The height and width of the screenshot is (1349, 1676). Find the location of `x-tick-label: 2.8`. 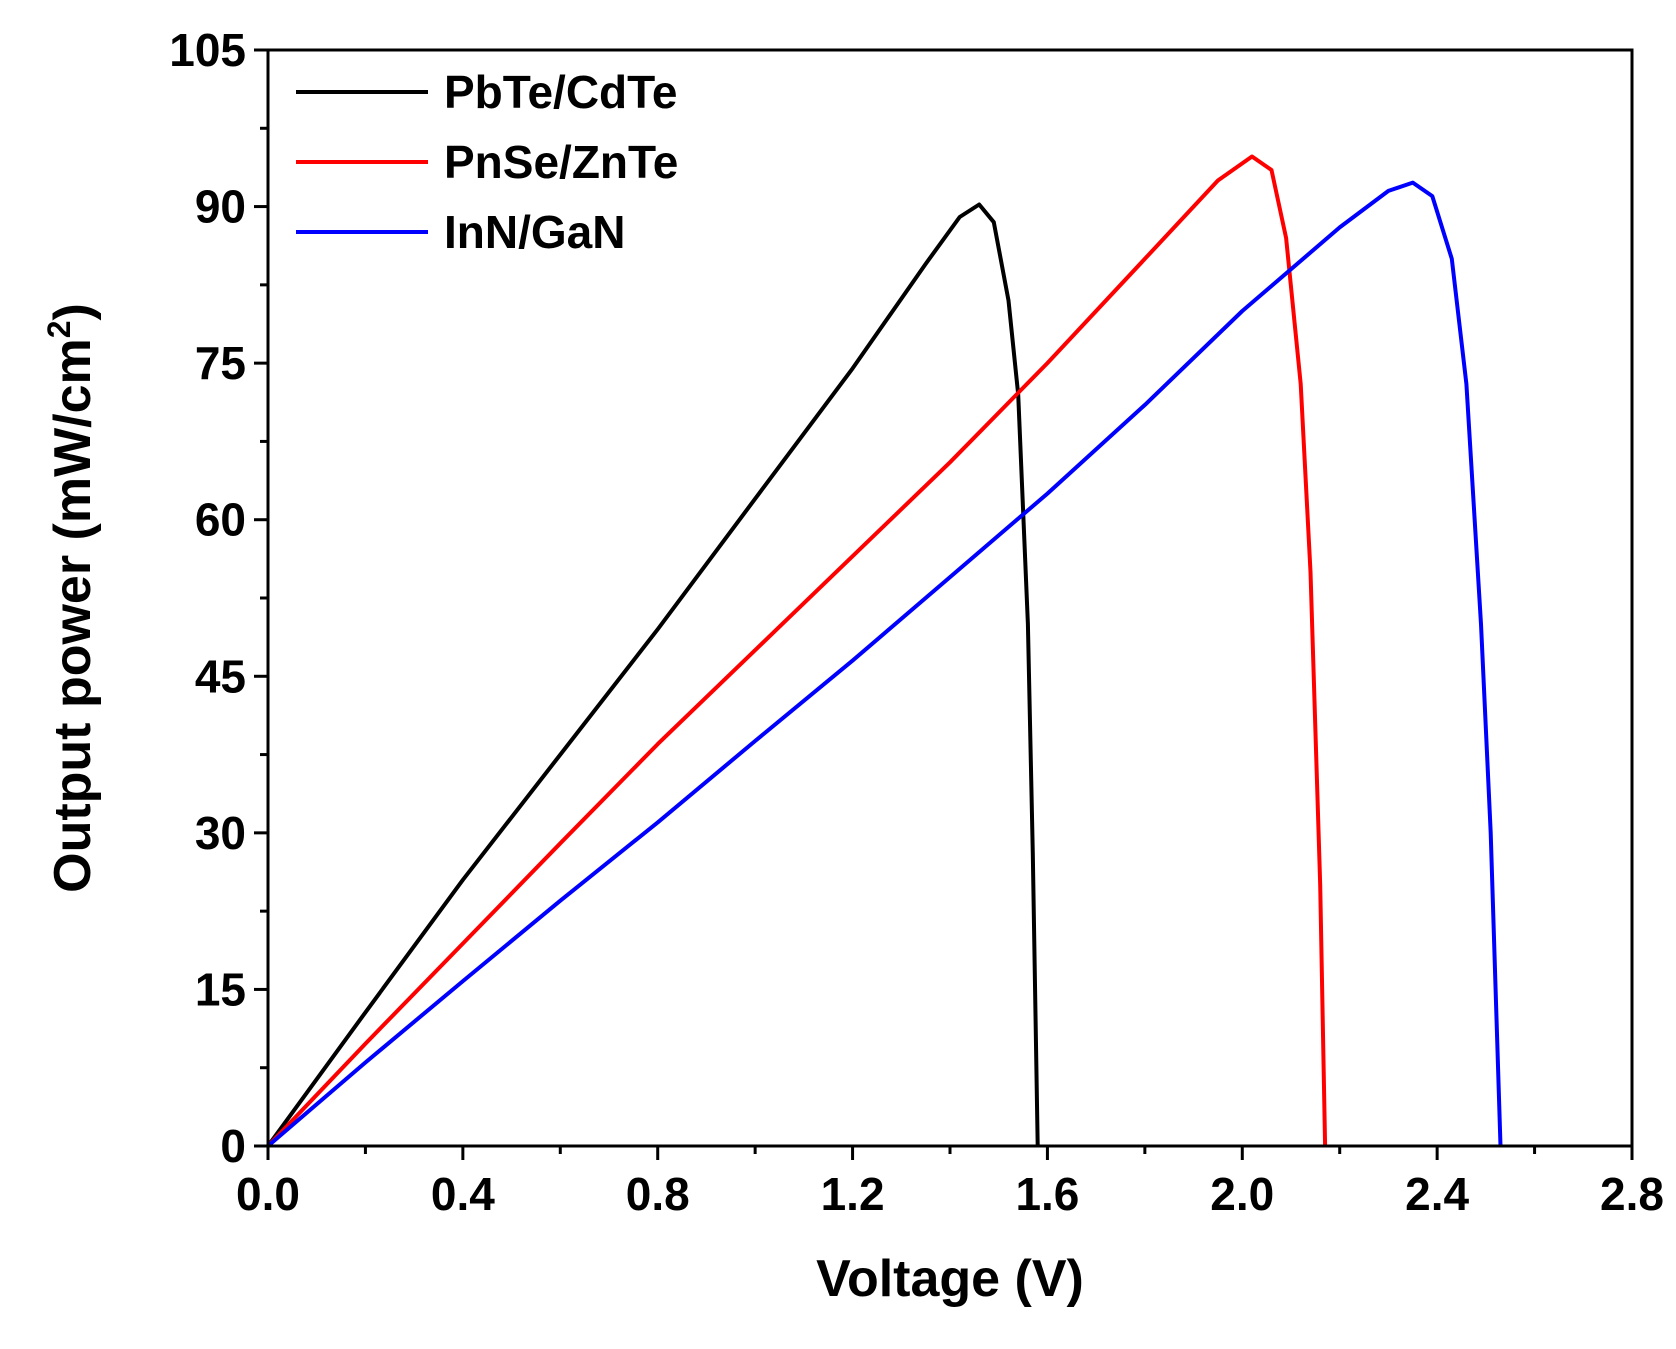

x-tick-label: 2.8 is located at coordinates (1632, 1194).